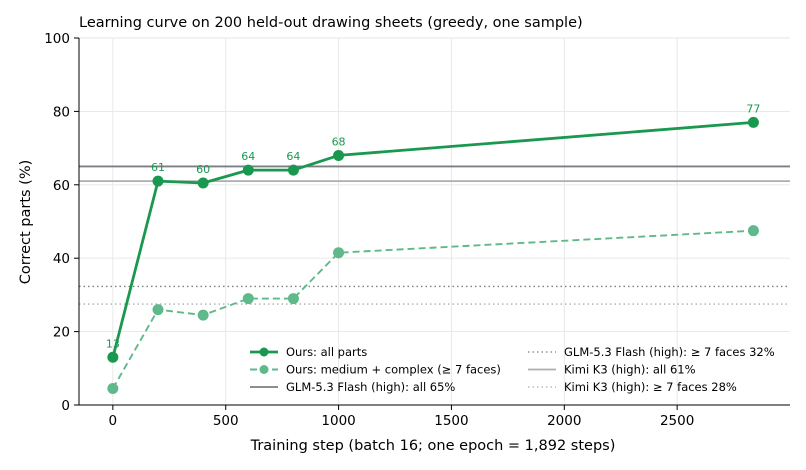 Image resolution: width=806 pixels, height=470 pixels. I want to click on data-label: 77, so click(753, 108).